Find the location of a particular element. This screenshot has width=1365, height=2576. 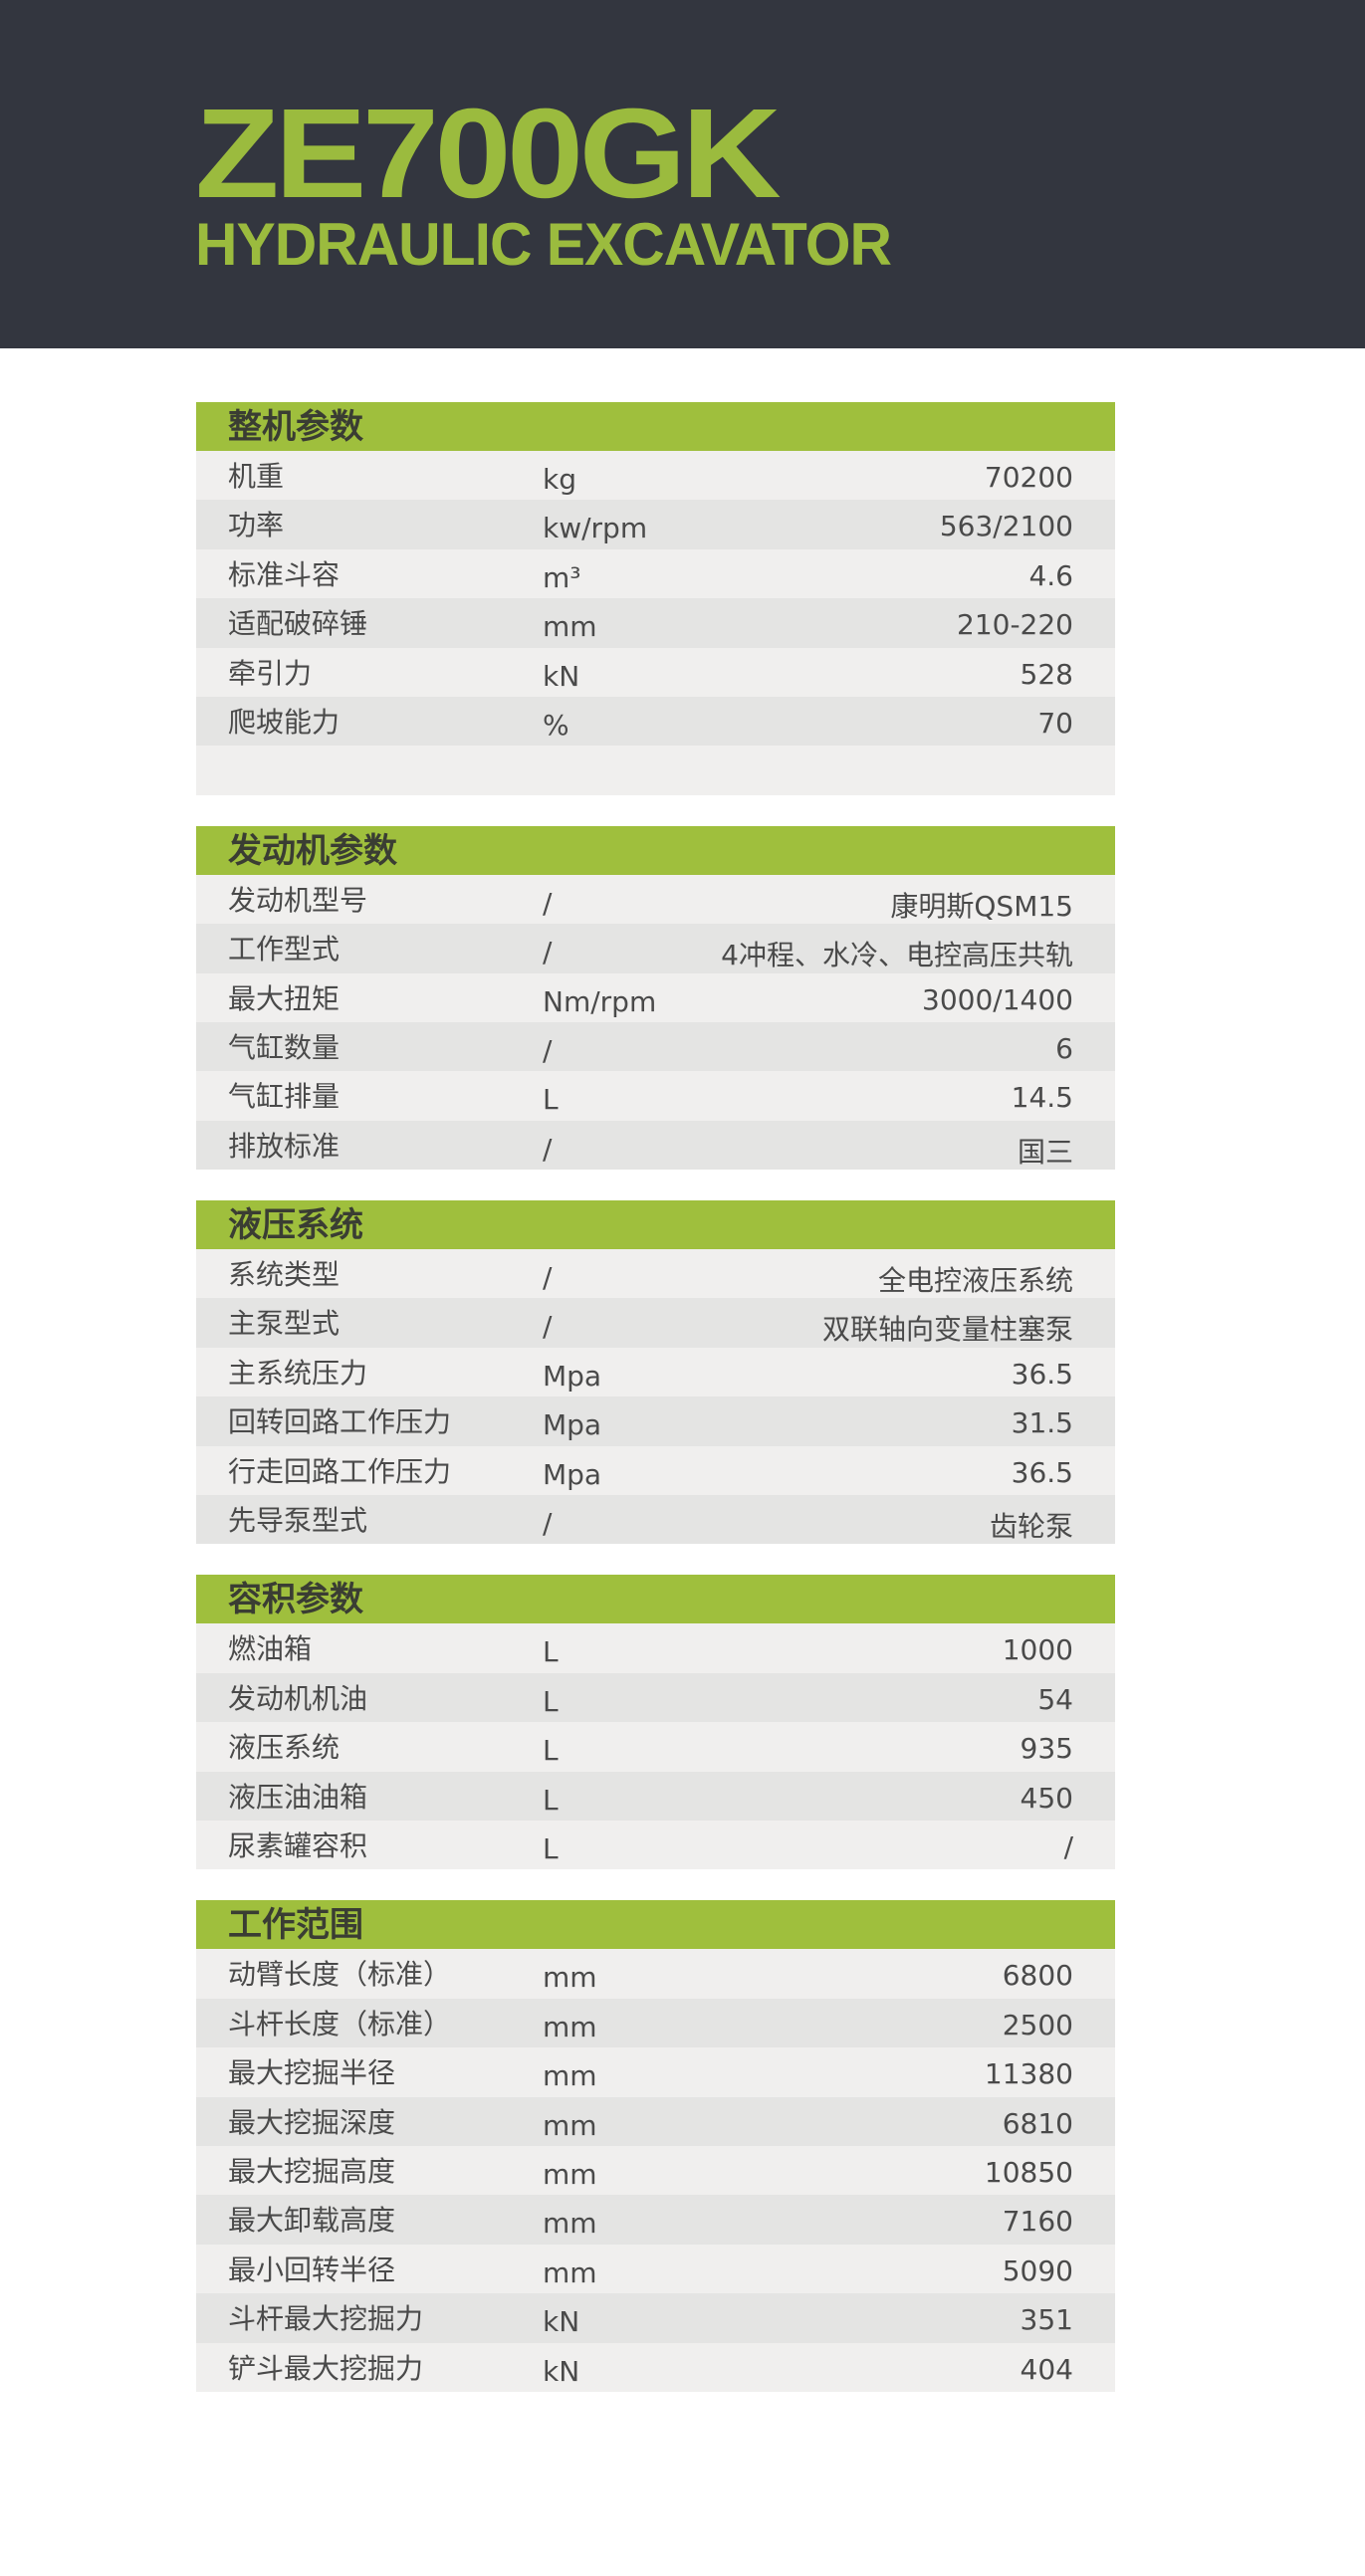

section-title: 发动机参数 is located at coordinates (655, 850).